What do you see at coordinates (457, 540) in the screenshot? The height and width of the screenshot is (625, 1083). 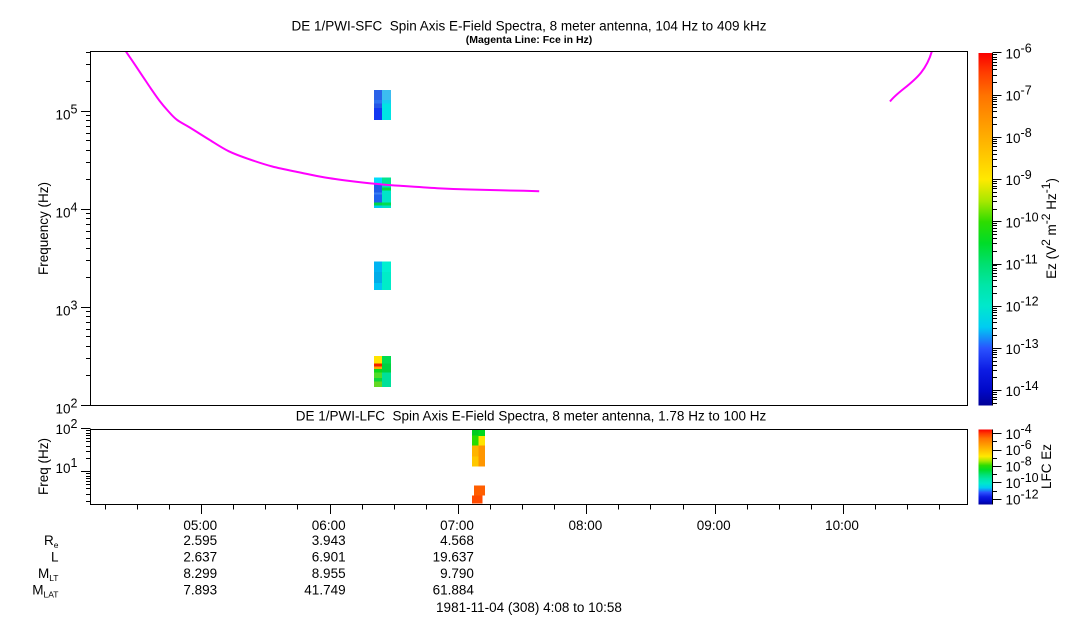 I see `svg-text: 4.568` at bounding box center [457, 540].